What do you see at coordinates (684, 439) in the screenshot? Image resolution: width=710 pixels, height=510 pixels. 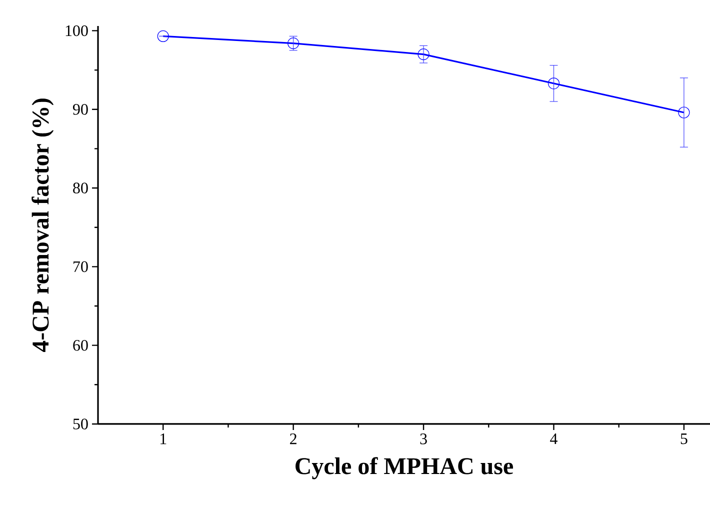 I see `x-tick-label: 5` at bounding box center [684, 439].